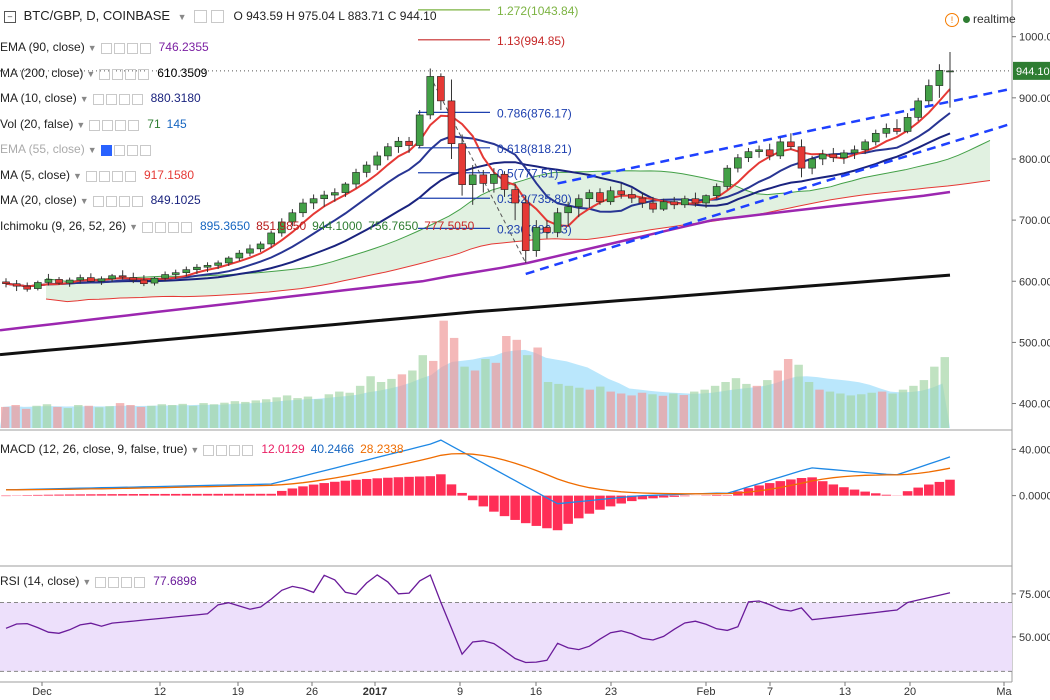 The width and height of the screenshot is (1050, 700). I want to click on rsi-tick-label: 75.0000, so click(1034, 595).